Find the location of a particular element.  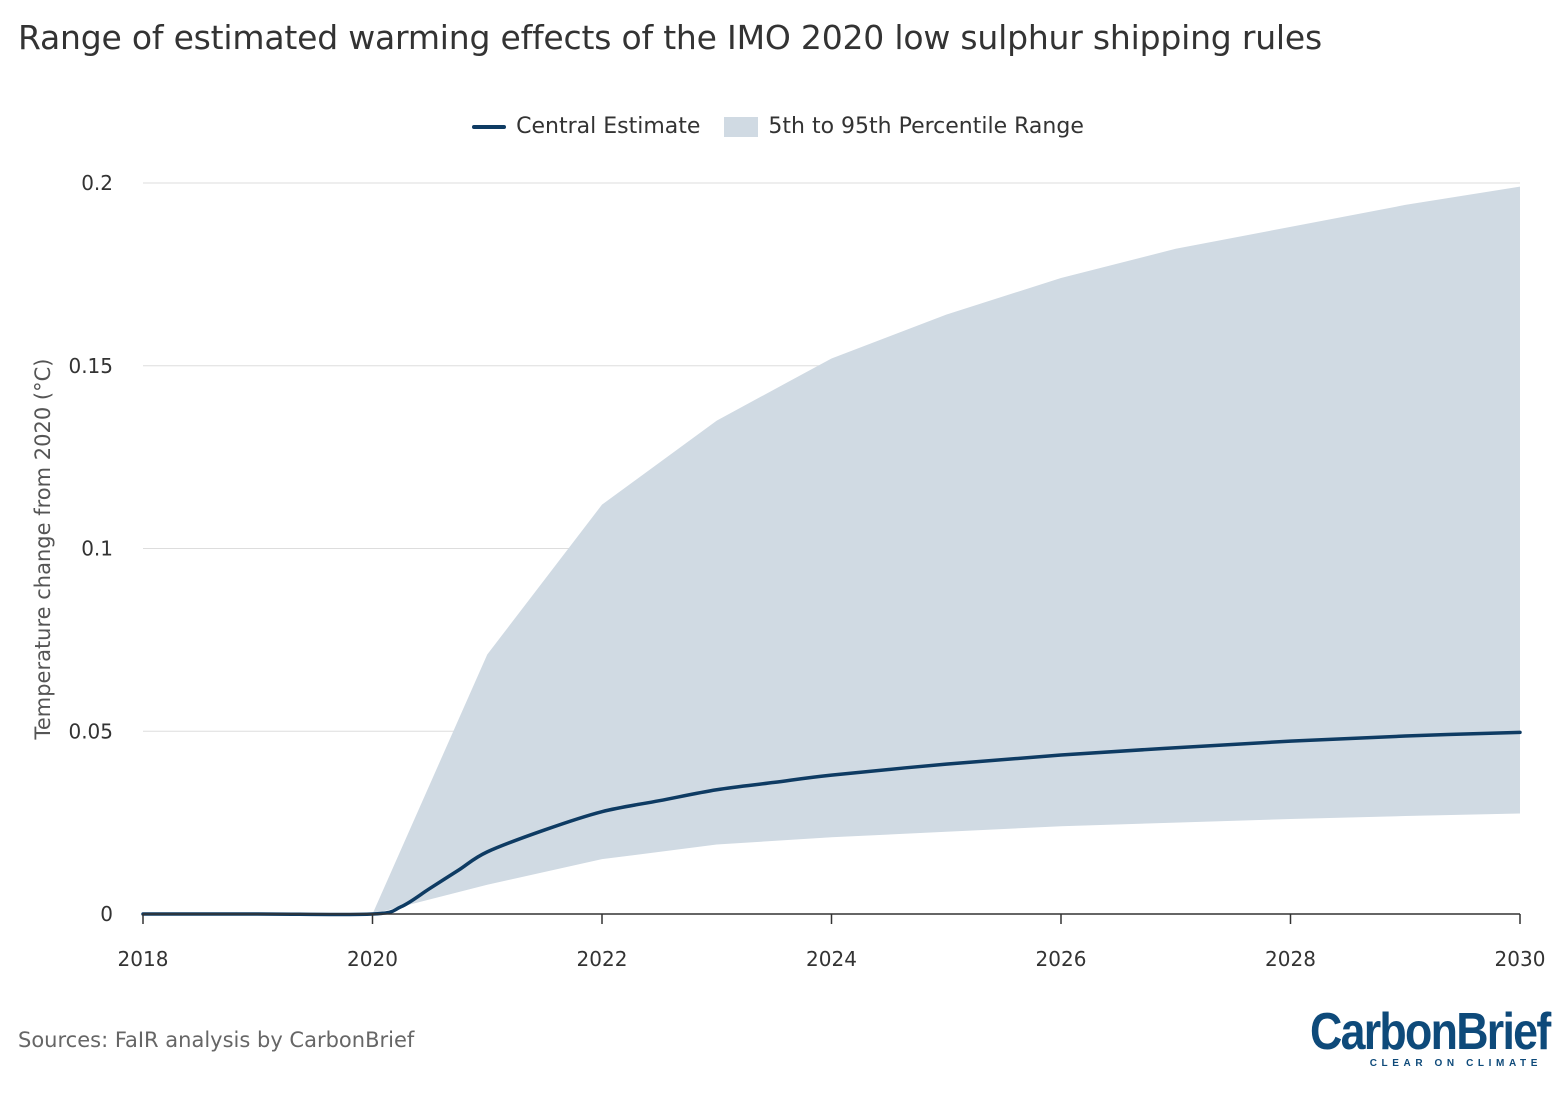

x-tick-label: 2026 is located at coordinates (1061, 959).